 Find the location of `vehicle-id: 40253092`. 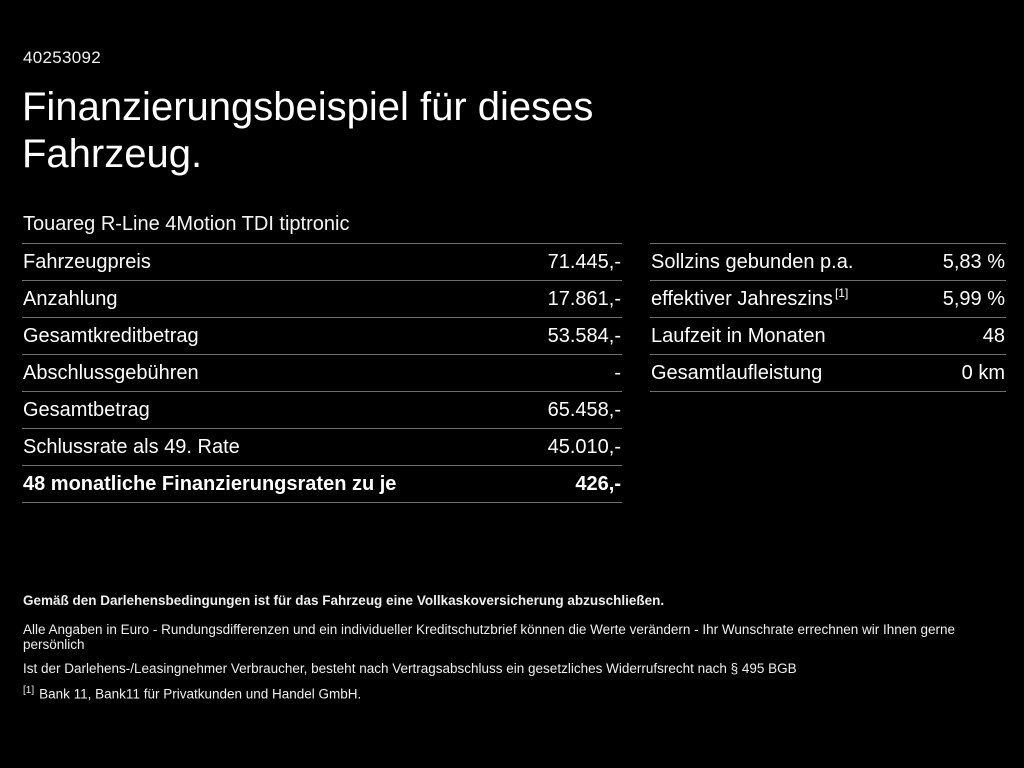

vehicle-id: 40253092 is located at coordinates (62, 57).